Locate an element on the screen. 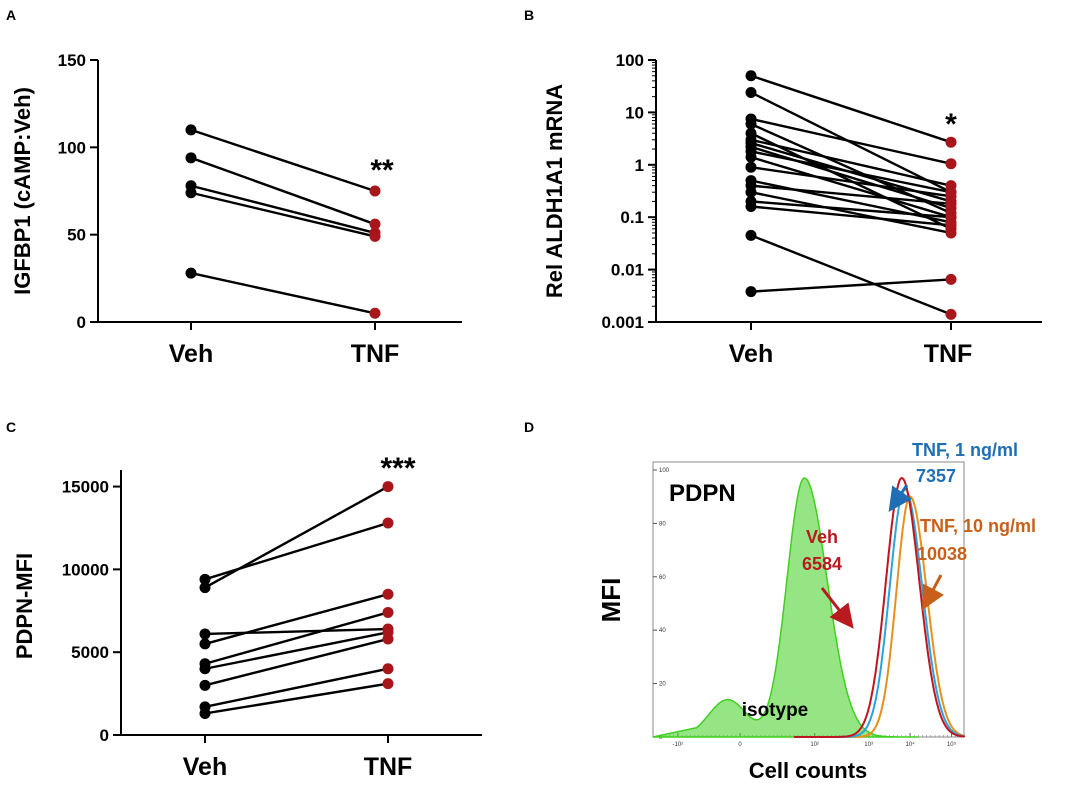 Image resolution: width=1066 pixels, height=785 pixels. panel-b-y-ticks: 0.001 0.01 0.1 1 10 100 is located at coordinates (776, 191).